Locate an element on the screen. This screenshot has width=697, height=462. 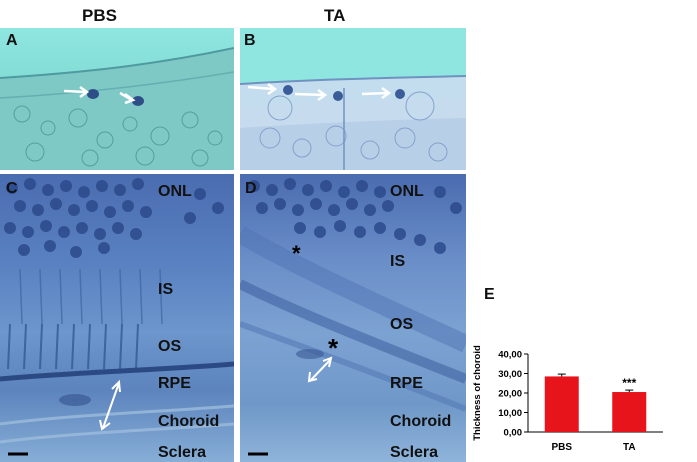
bar-pbs is located at coordinates (561, 404).